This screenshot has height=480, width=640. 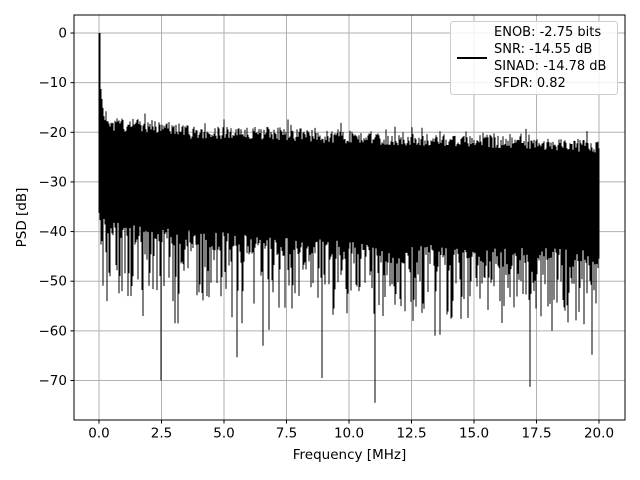 What do you see at coordinates (536, 434) in the screenshot?
I see `x-tick-label: 17.5` at bounding box center [536, 434].